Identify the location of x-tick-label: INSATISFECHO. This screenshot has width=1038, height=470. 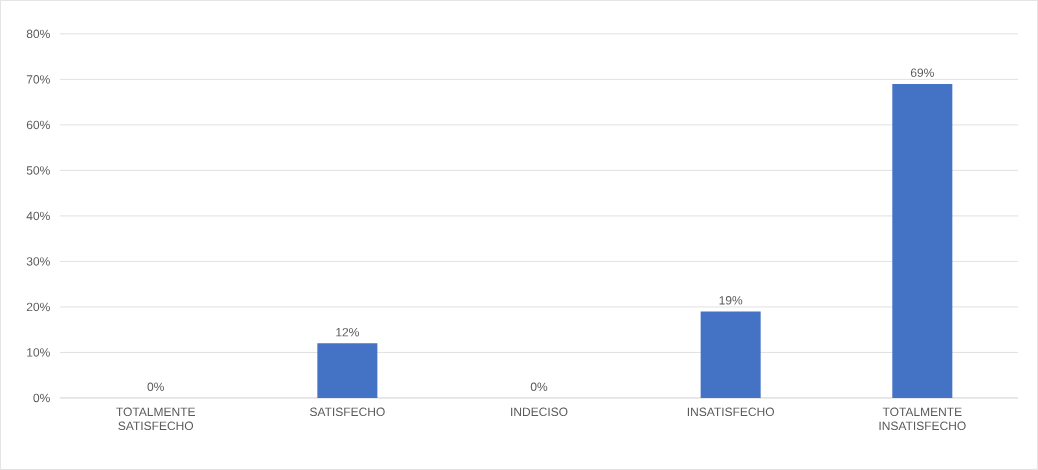
(730, 412).